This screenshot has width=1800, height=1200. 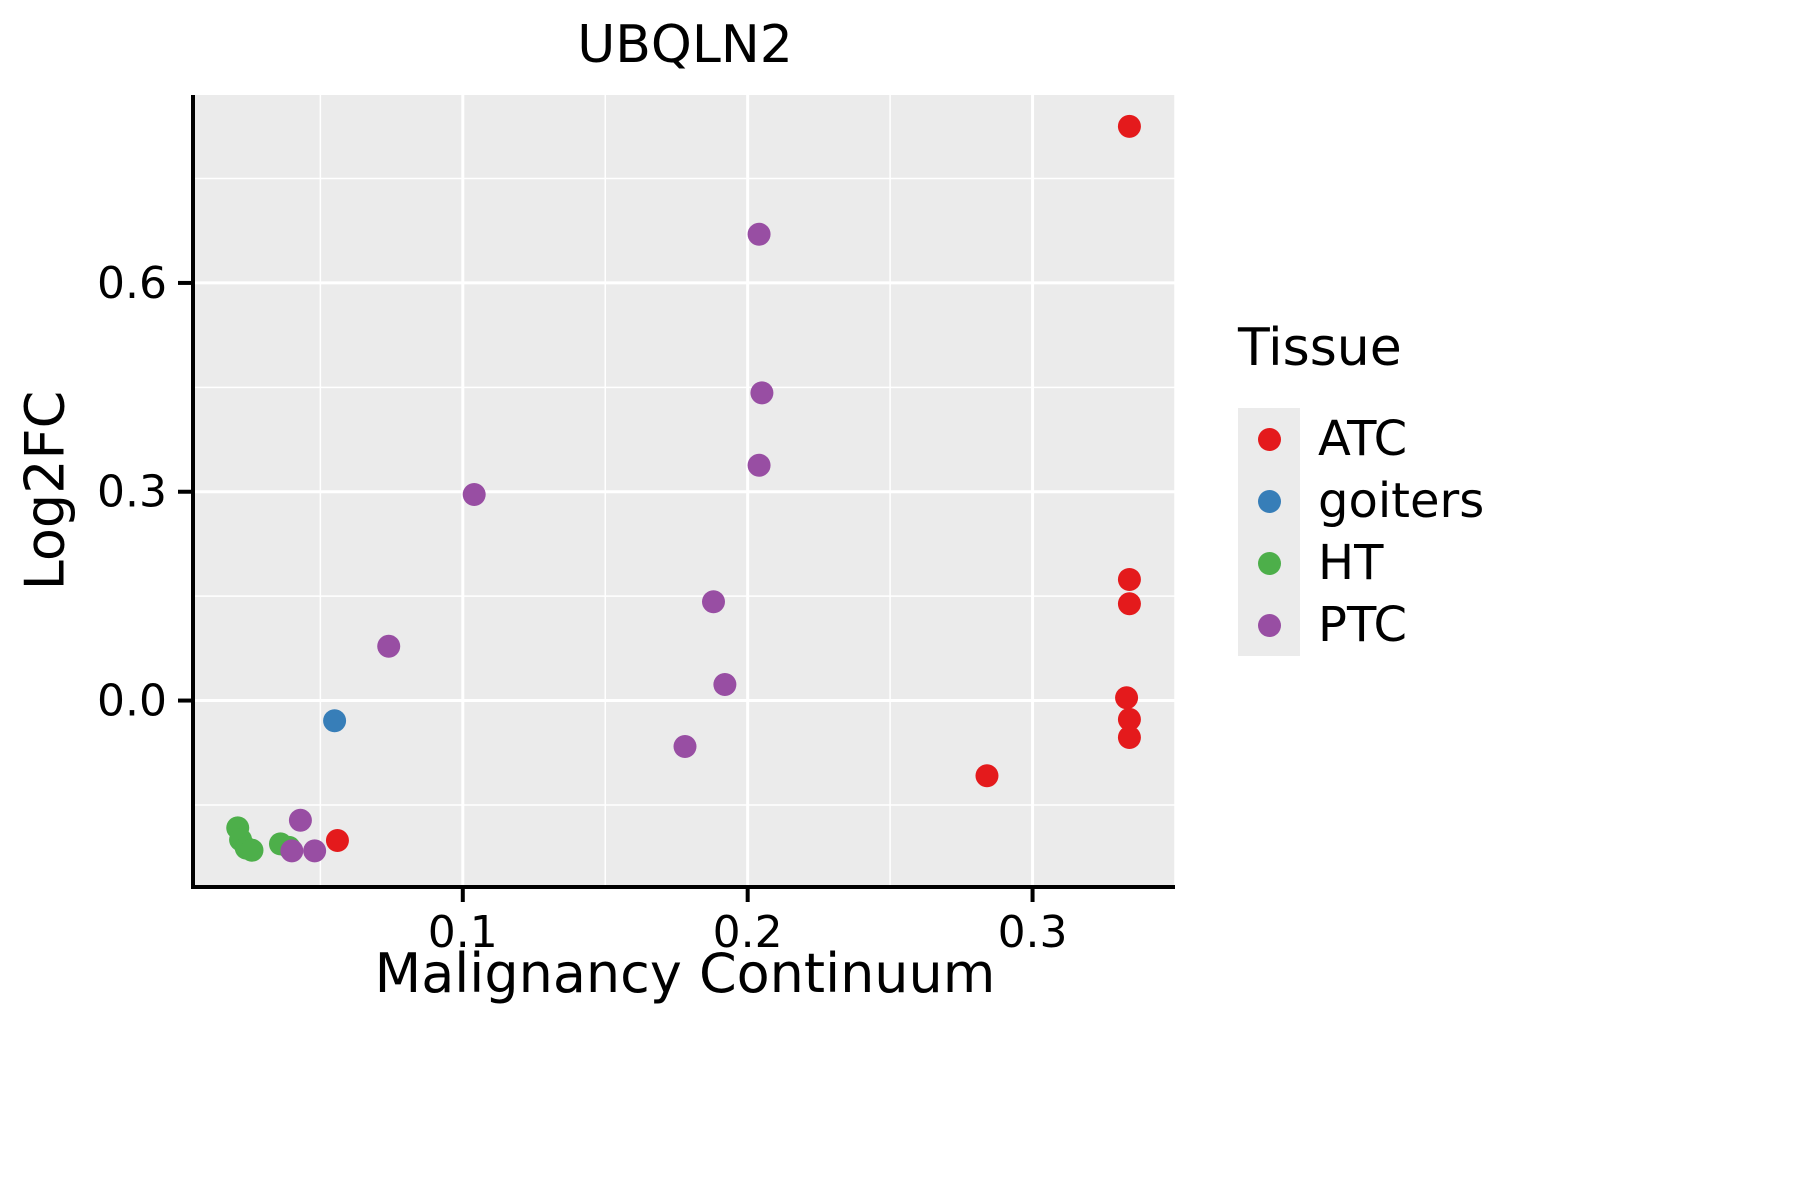 I want to click on legend-item-ATC: ATC, so click(x=1361, y=439).